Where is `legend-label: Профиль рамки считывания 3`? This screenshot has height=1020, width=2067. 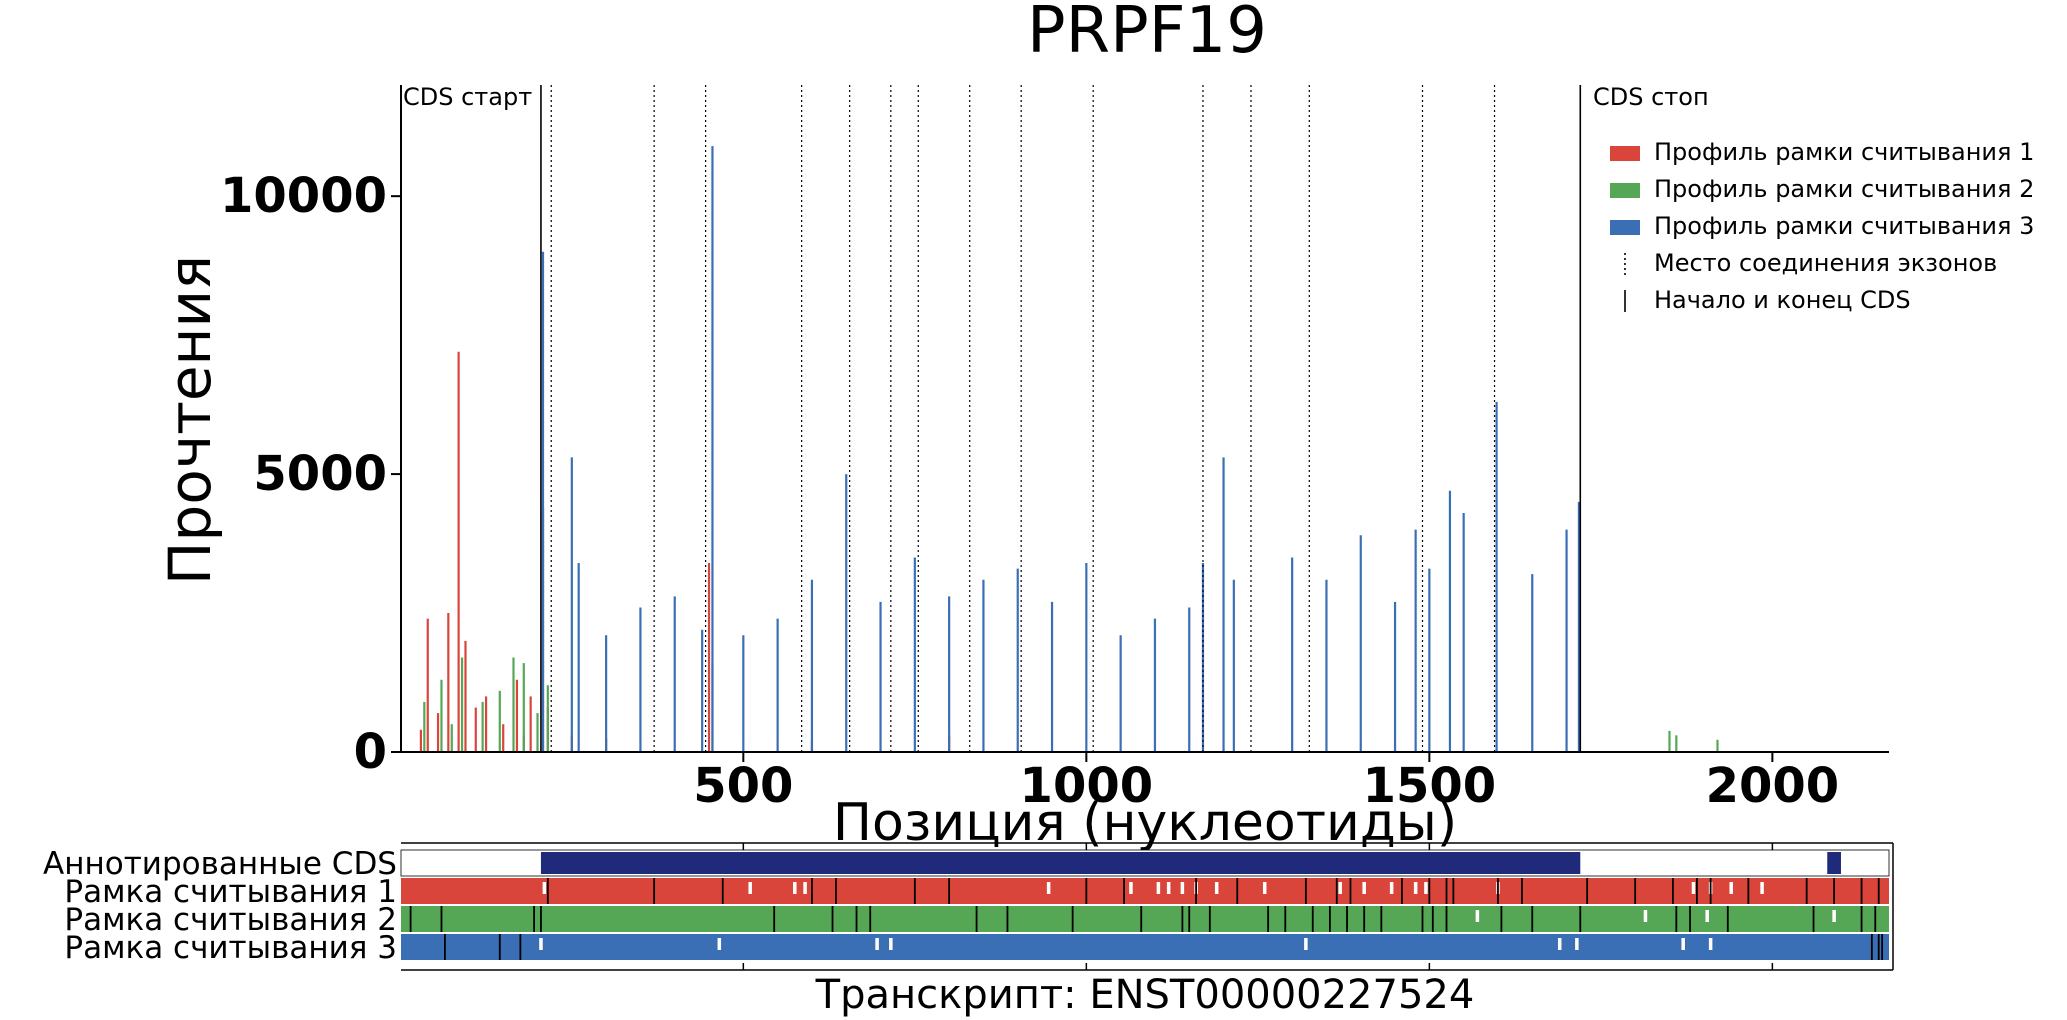 legend-label: Профиль рамки считывания 3 is located at coordinates (1844, 226).